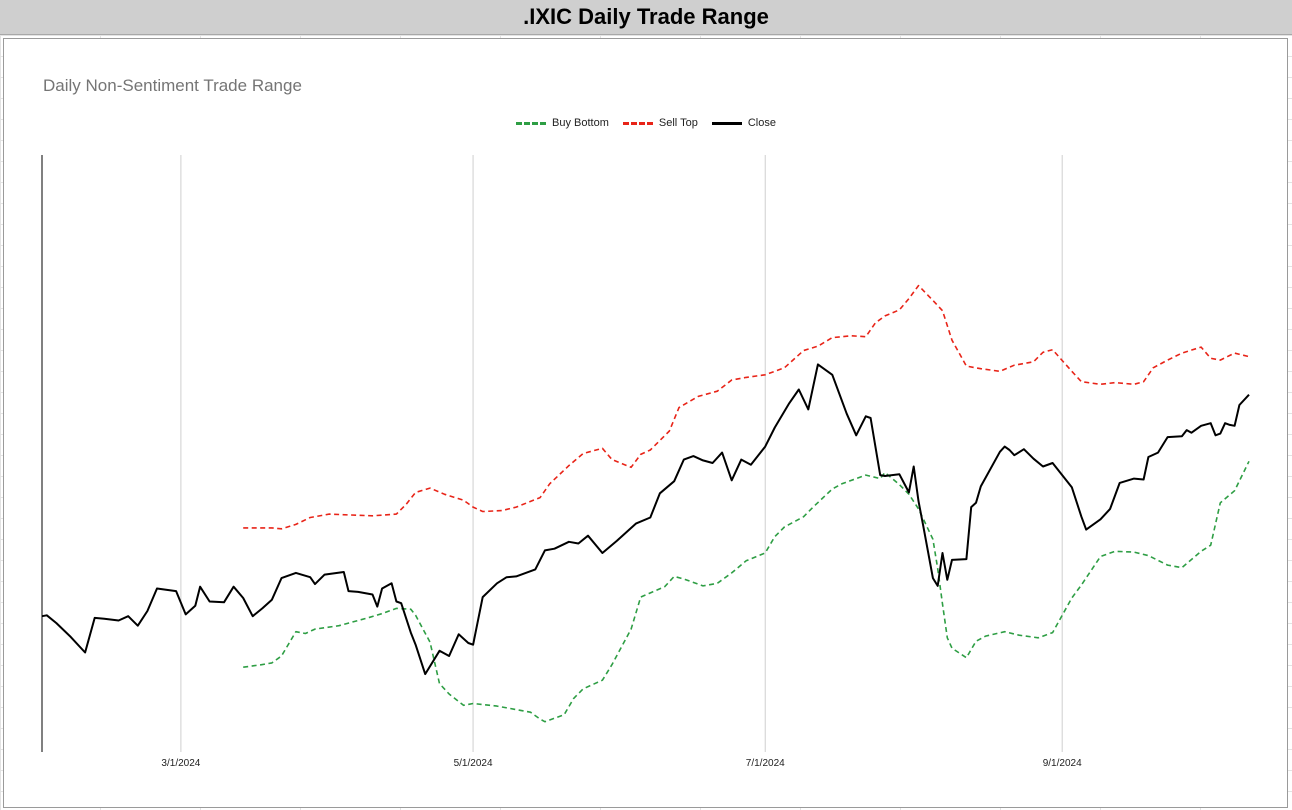 This screenshot has width=1292, height=810. What do you see at coordinates (1062, 763) in the screenshot?
I see `x-tick-label-3: 9/1/2024` at bounding box center [1062, 763].